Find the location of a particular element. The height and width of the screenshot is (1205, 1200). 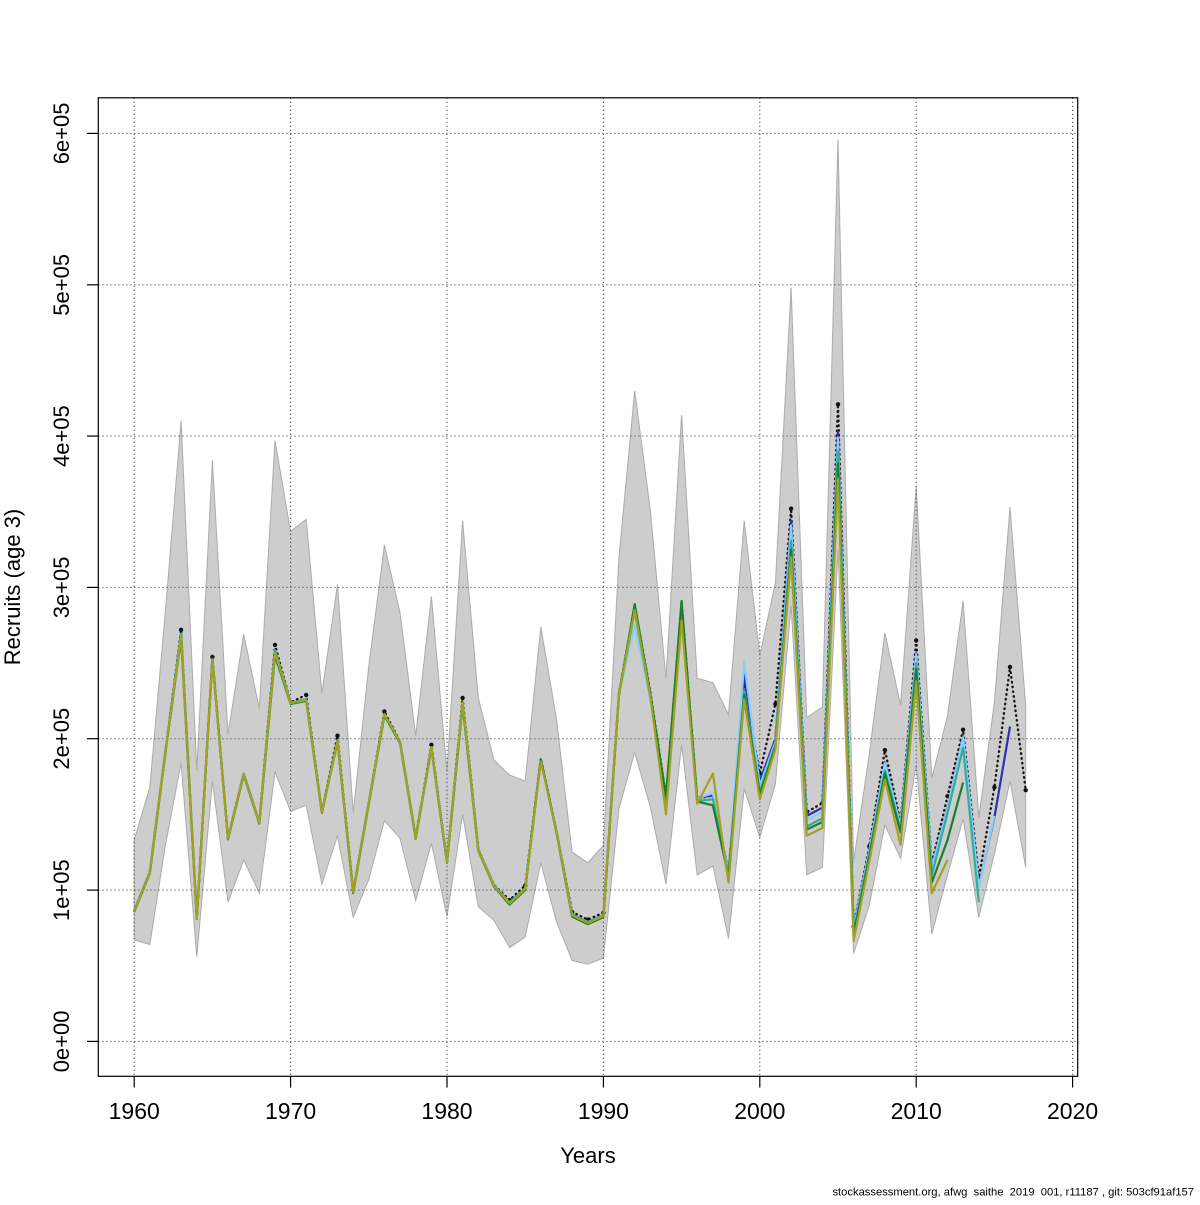

svg-text: 1970 is located at coordinates (290, 1111).